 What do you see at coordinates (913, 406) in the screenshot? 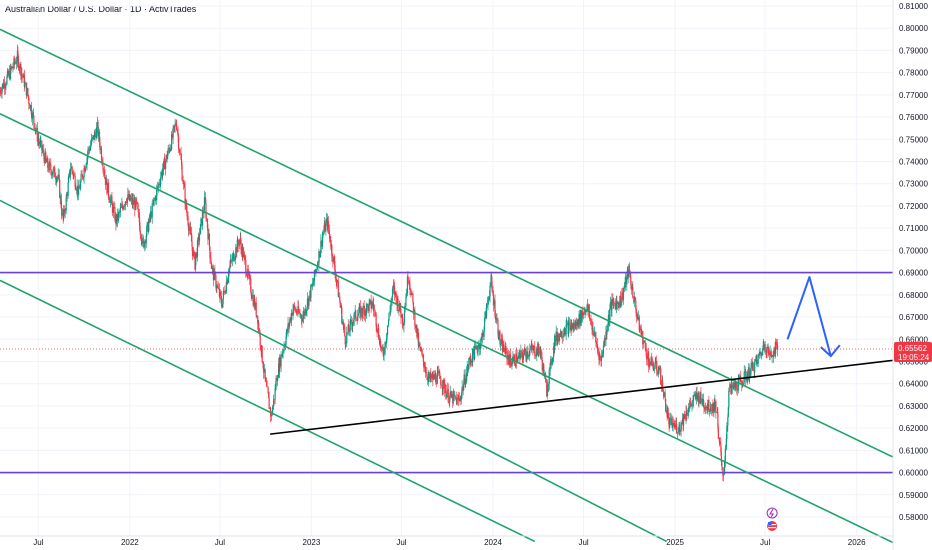
I see `y-tick-label: 0.63000` at bounding box center [913, 406].